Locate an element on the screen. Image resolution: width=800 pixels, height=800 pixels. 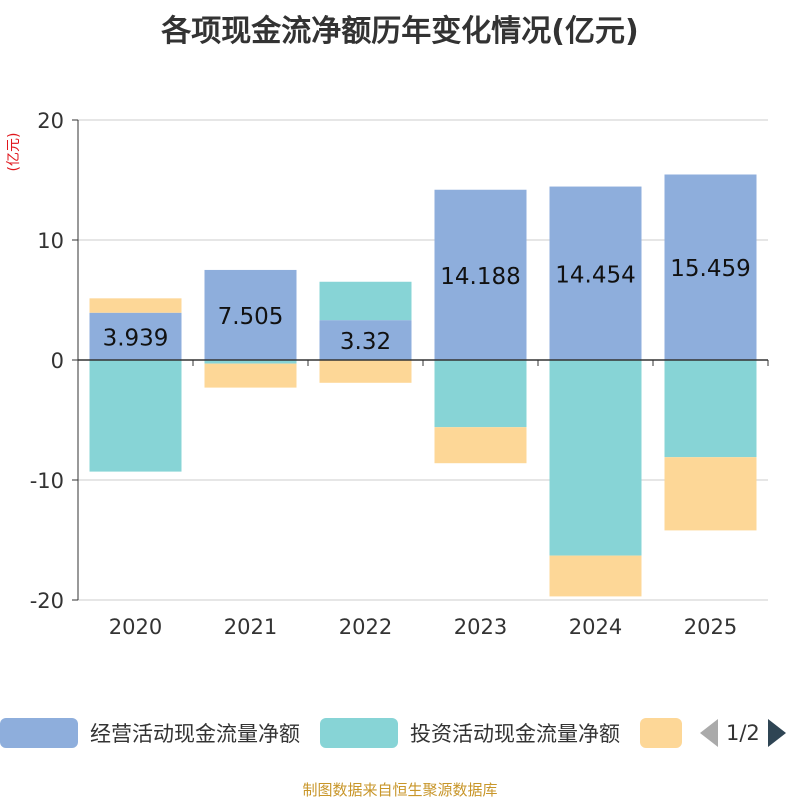
y-unit-label: (亿元) is located at coordinates (14, 152).